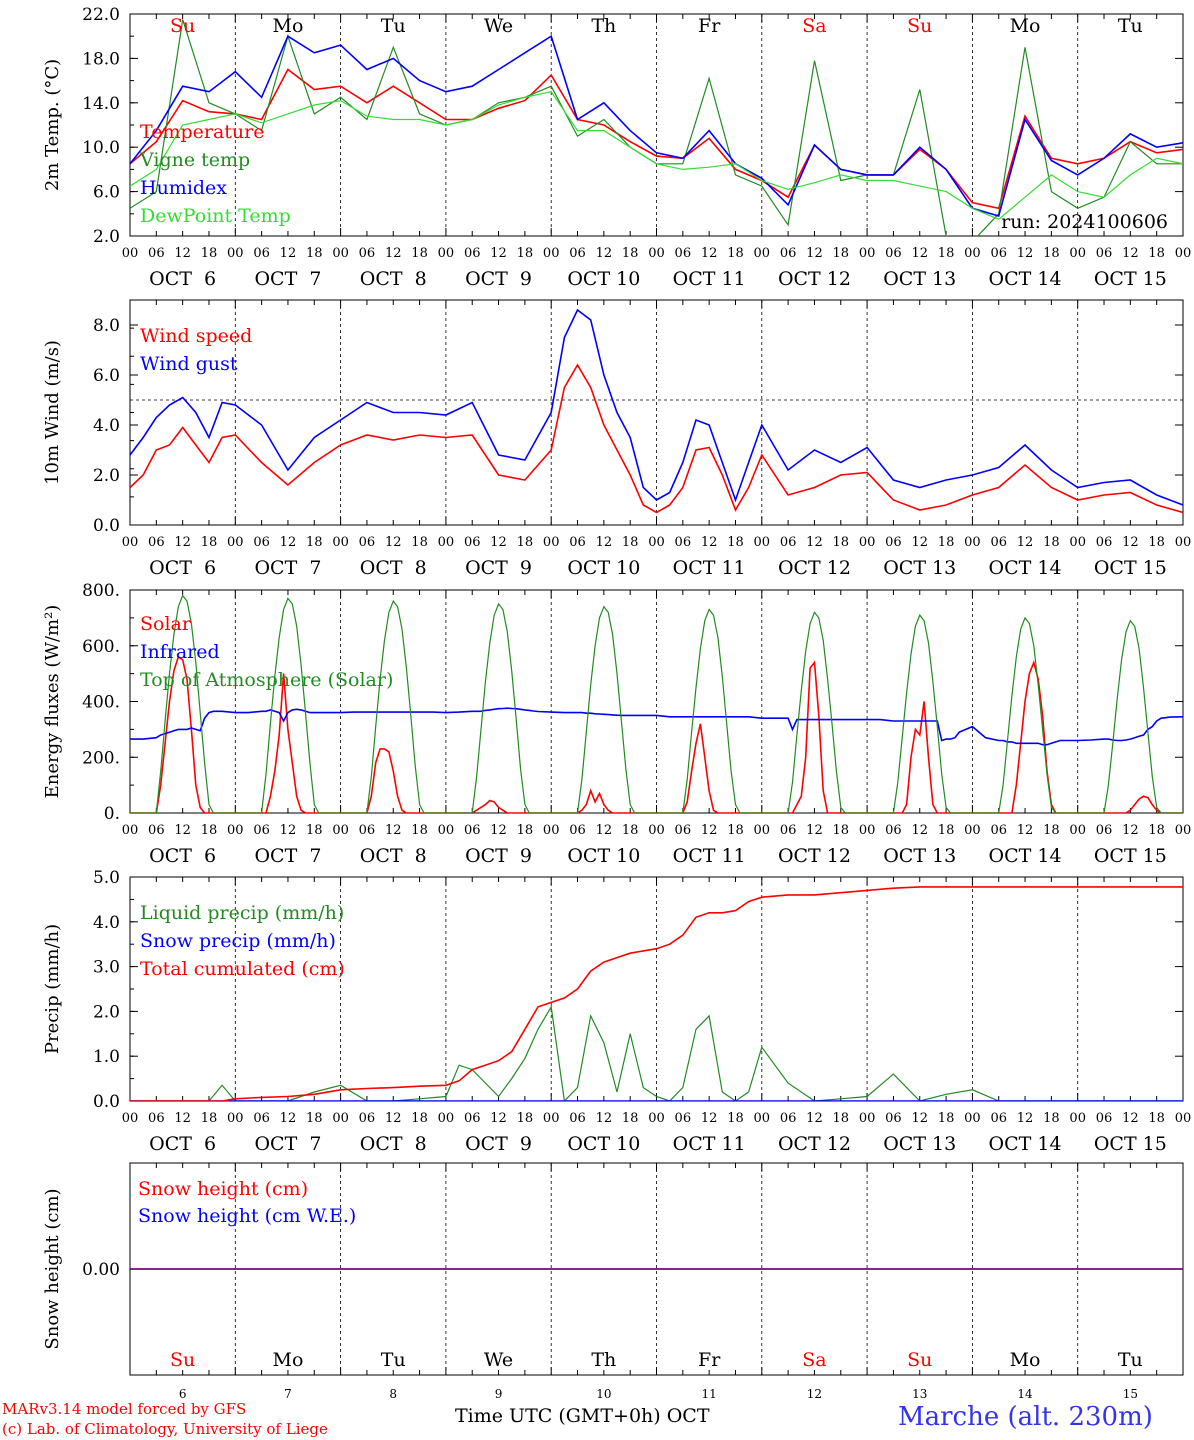 The height and width of the screenshot is (1440, 1194). I want to click on date-label: OCT 13, so click(919, 1144).